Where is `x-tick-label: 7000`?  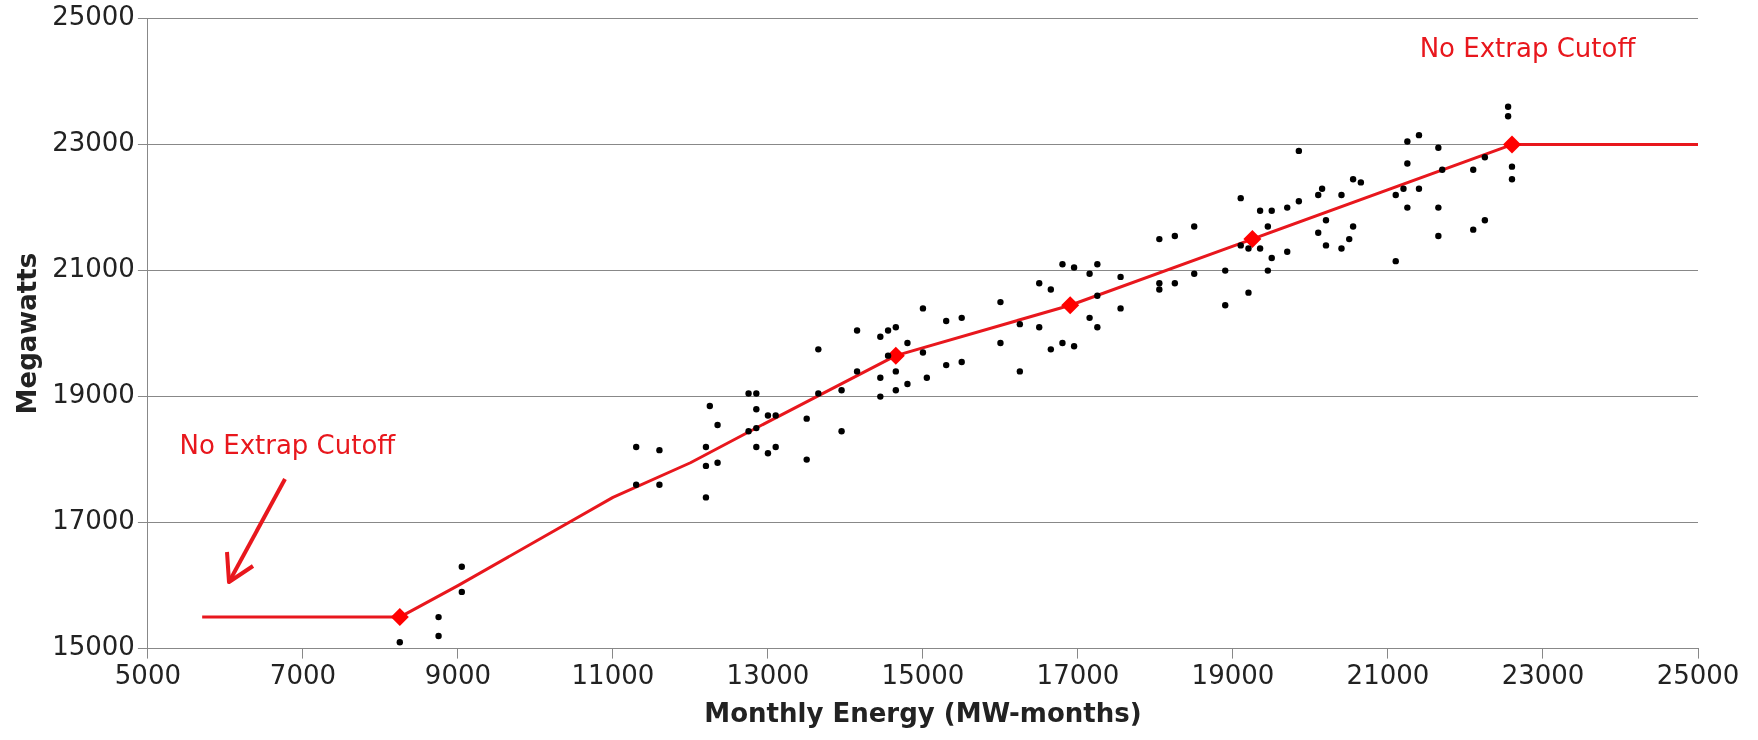
x-tick-label: 7000 is located at coordinates (302, 674).